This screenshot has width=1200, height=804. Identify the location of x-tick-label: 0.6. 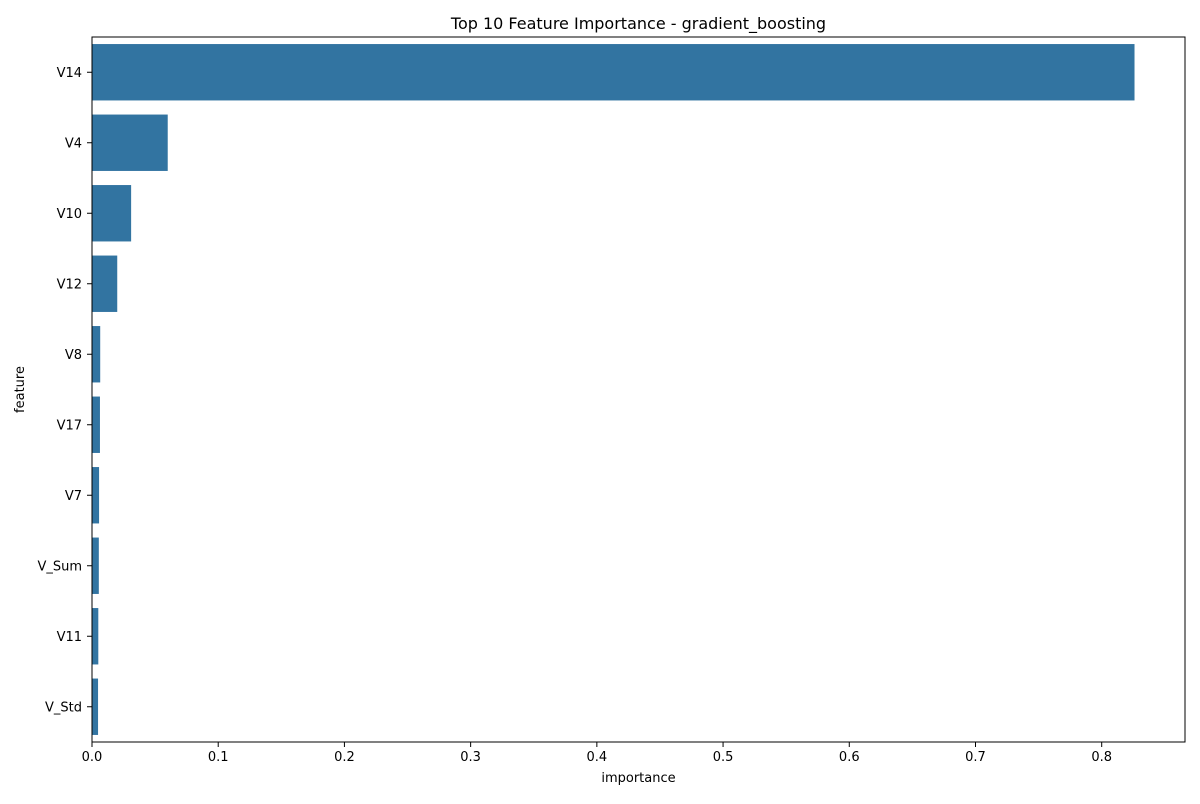
(849, 757).